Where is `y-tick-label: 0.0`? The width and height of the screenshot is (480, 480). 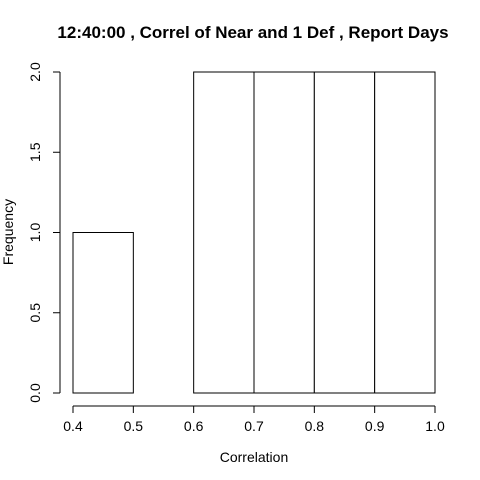
y-tick-label: 0.0 is located at coordinates (35, 393).